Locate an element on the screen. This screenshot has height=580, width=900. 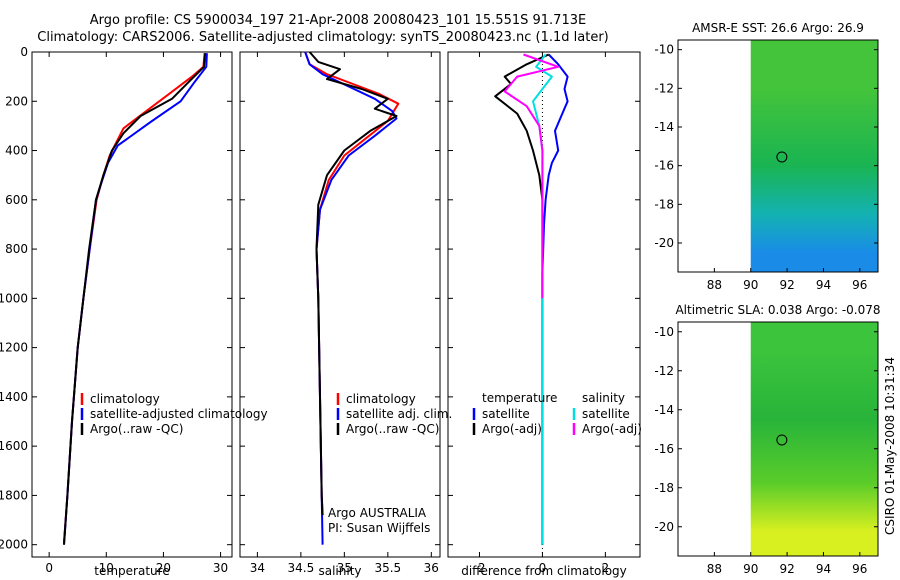
y-tick-label: 600 is located at coordinates (16, 200).